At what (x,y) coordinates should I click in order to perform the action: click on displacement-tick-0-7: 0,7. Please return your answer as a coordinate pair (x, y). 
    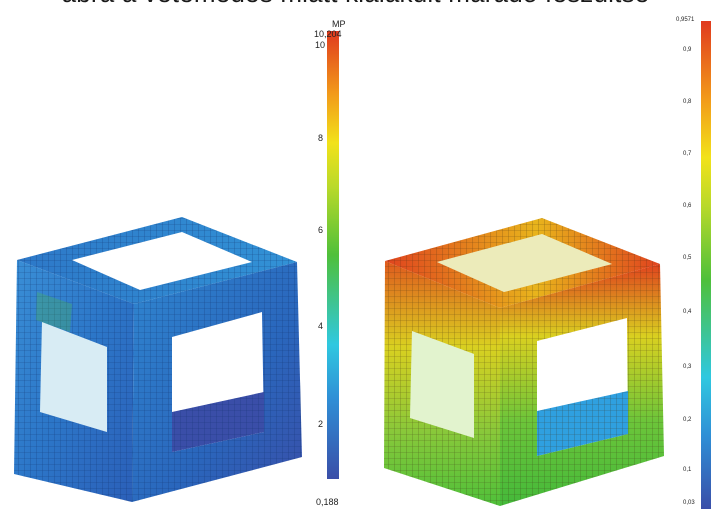
    Looking at the image, I should click on (687, 154).